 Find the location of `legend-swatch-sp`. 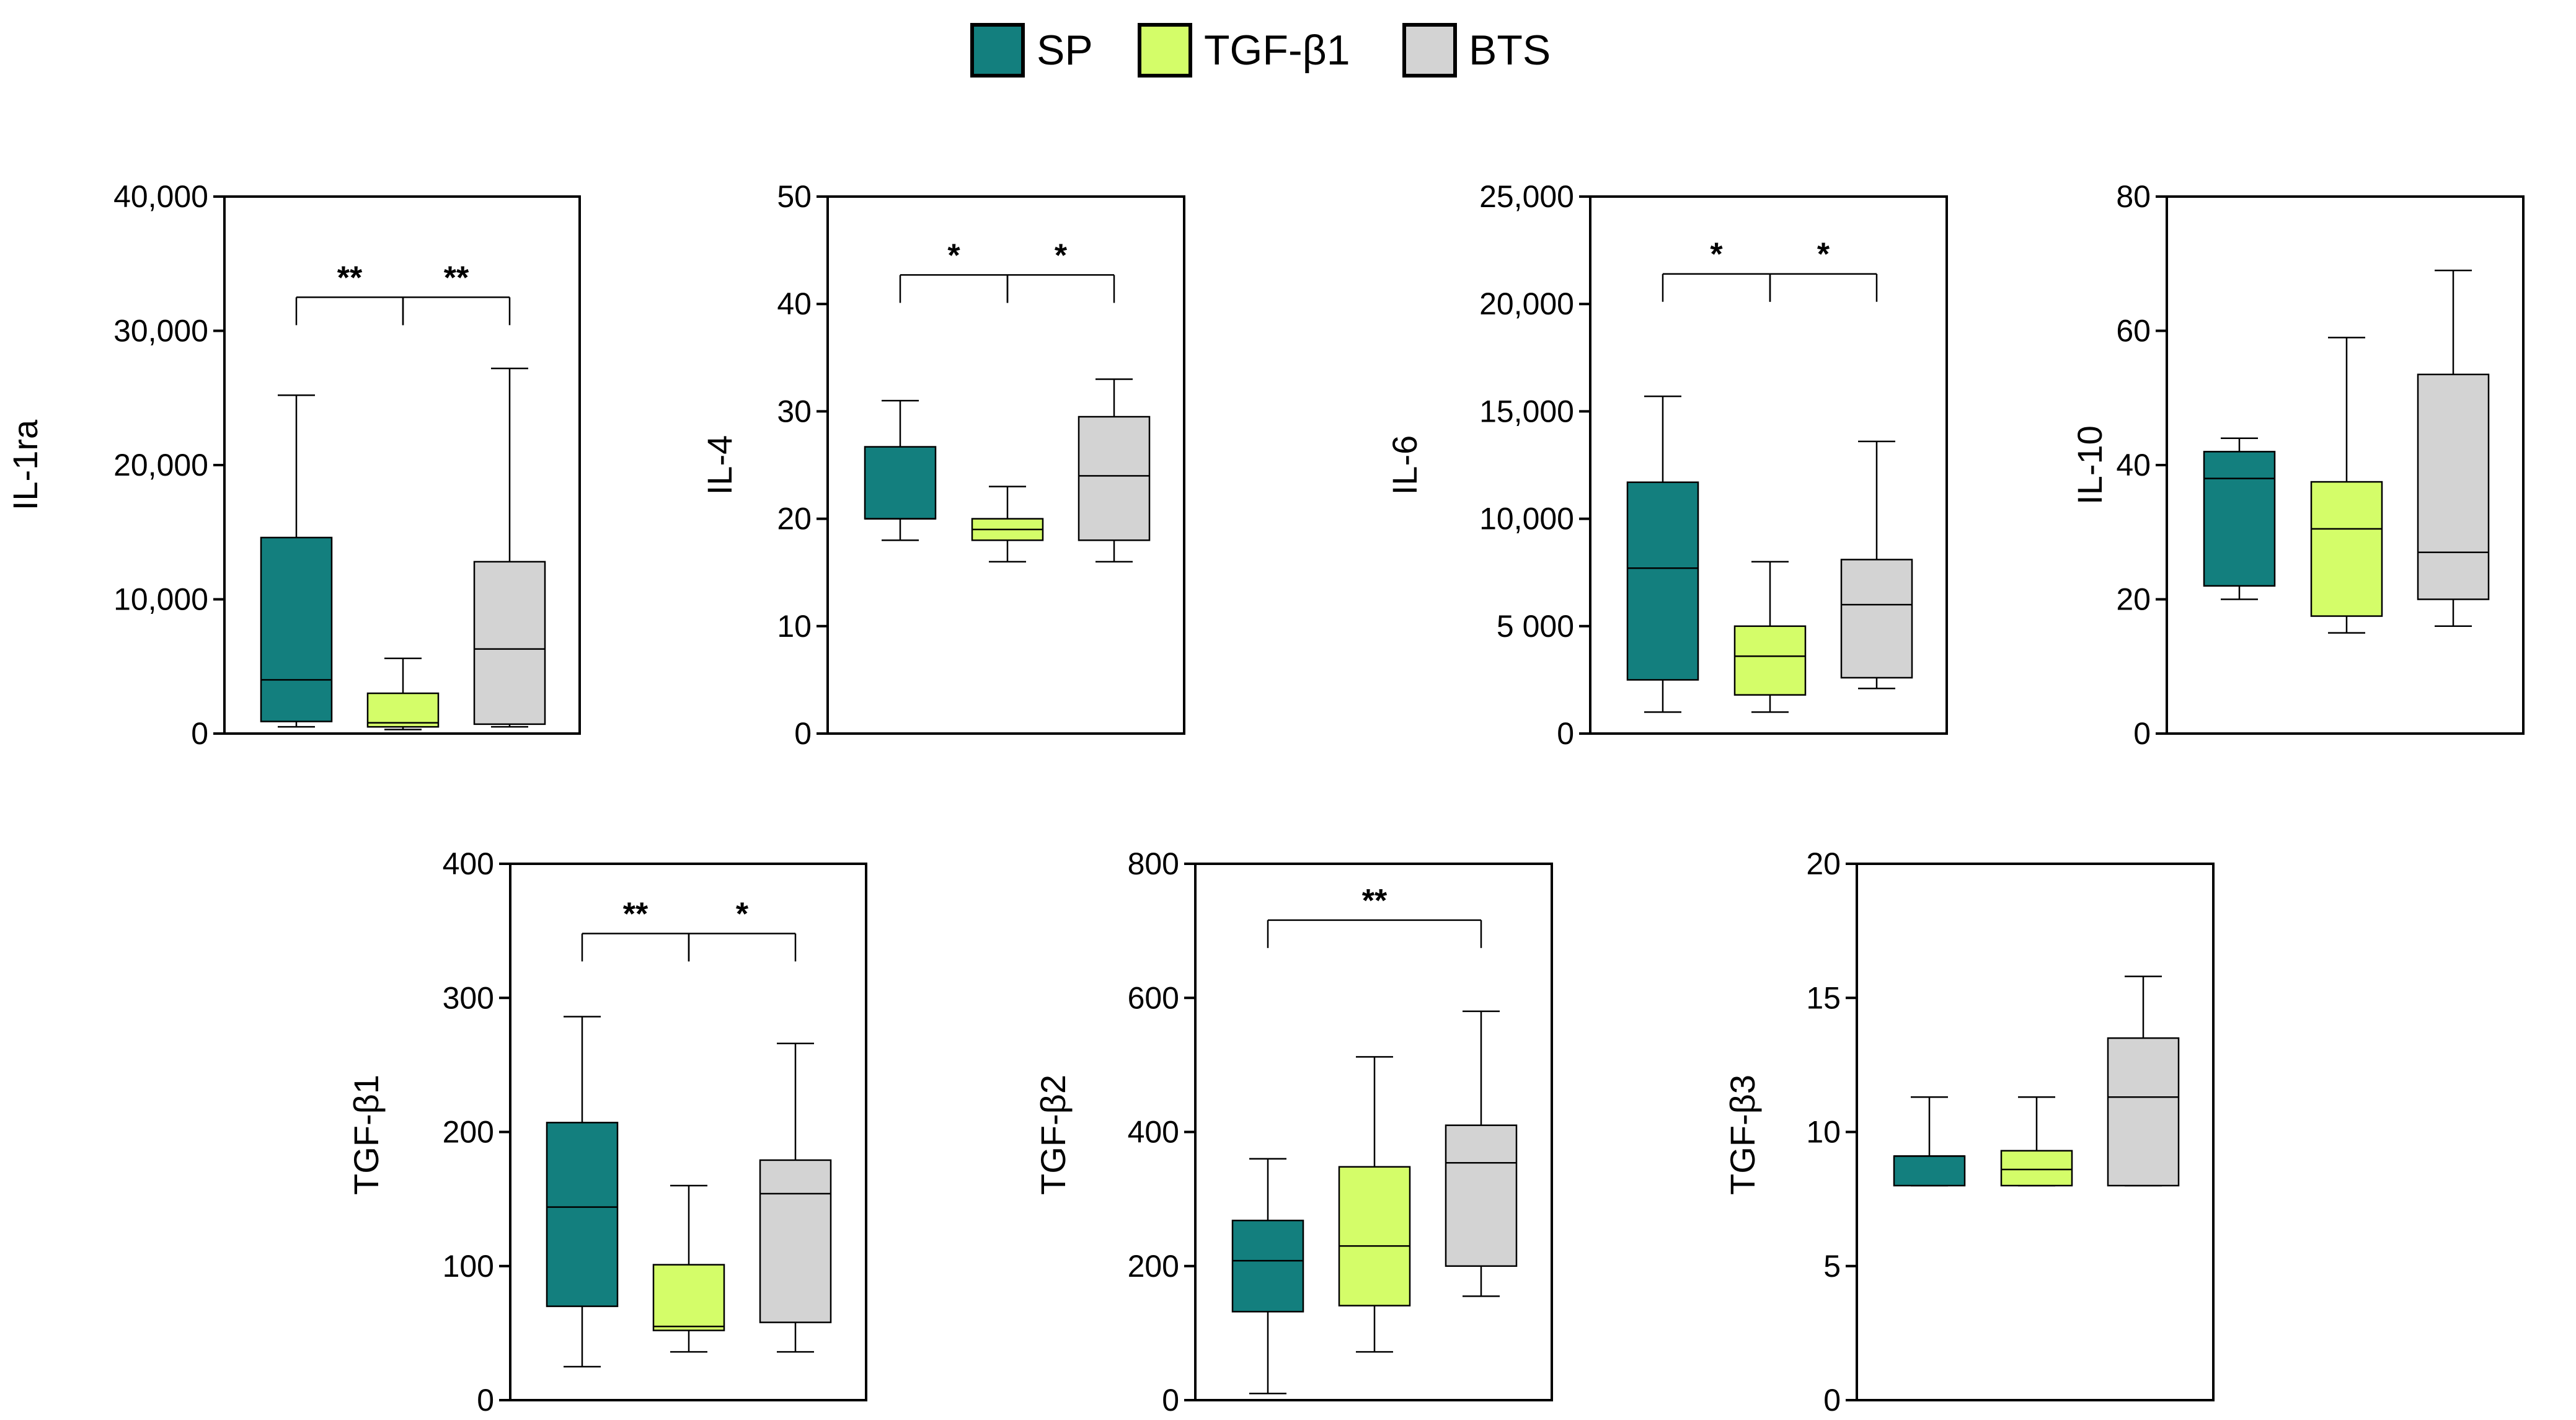

legend-swatch-sp is located at coordinates (997, 51).